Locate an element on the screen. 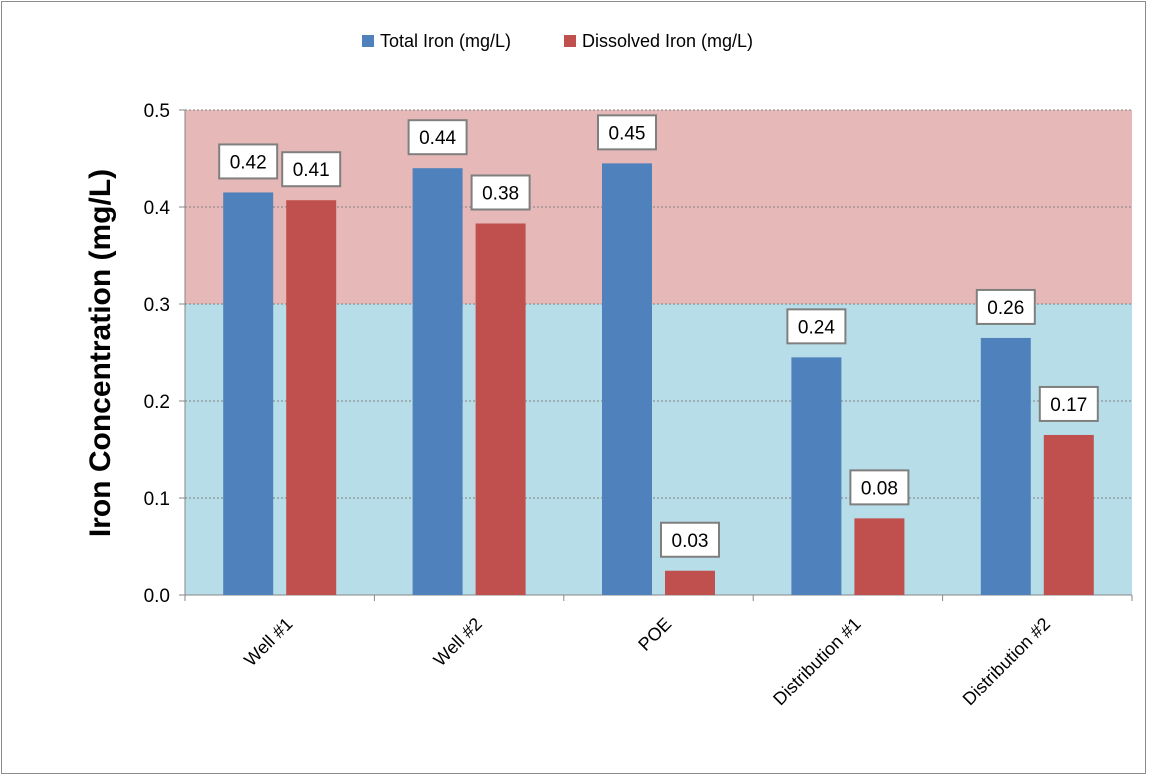  x-tick-label: POE is located at coordinates (654, 634).